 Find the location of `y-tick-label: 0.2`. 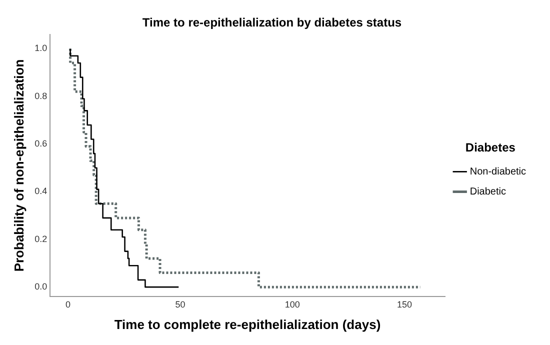

y-tick-label: 0.2 is located at coordinates (41, 239).